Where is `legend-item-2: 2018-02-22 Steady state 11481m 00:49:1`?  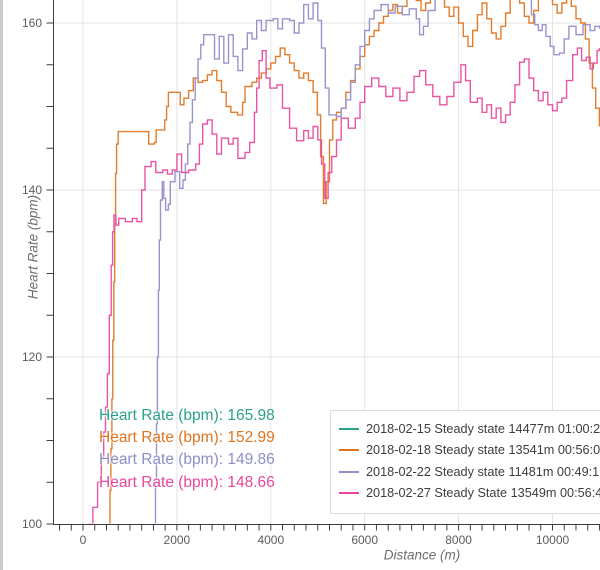 legend-item-2: 2018-02-22 Steady state 11481m 00:49:1 is located at coordinates (469, 472).